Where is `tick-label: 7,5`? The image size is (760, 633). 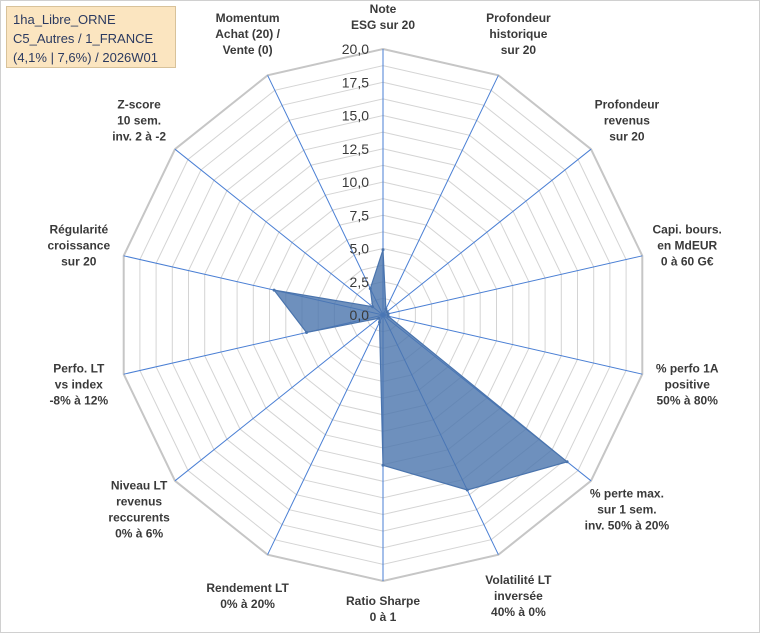 tick-label: 7,5 is located at coordinates (360, 215).